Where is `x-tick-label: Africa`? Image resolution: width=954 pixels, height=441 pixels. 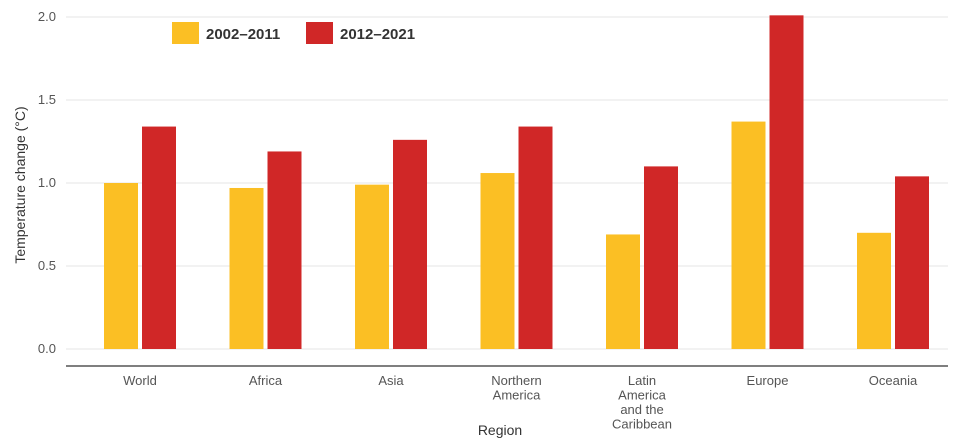
x-tick-label: Africa is located at coordinates (266, 380).